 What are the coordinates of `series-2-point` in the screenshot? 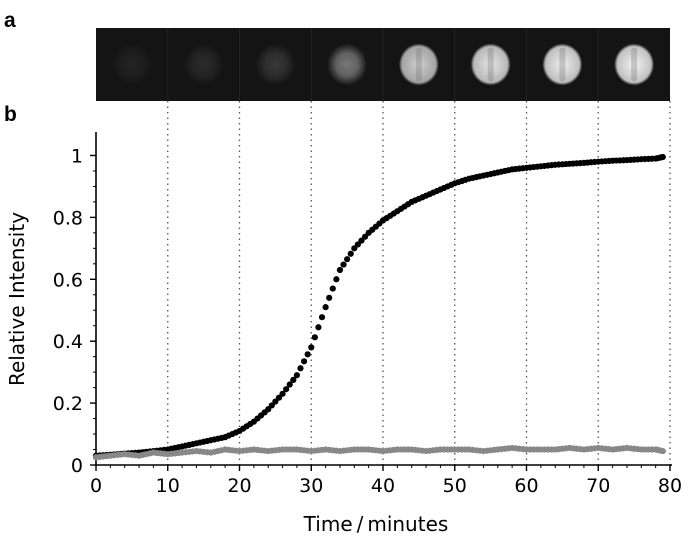 It's located at (662, 451).